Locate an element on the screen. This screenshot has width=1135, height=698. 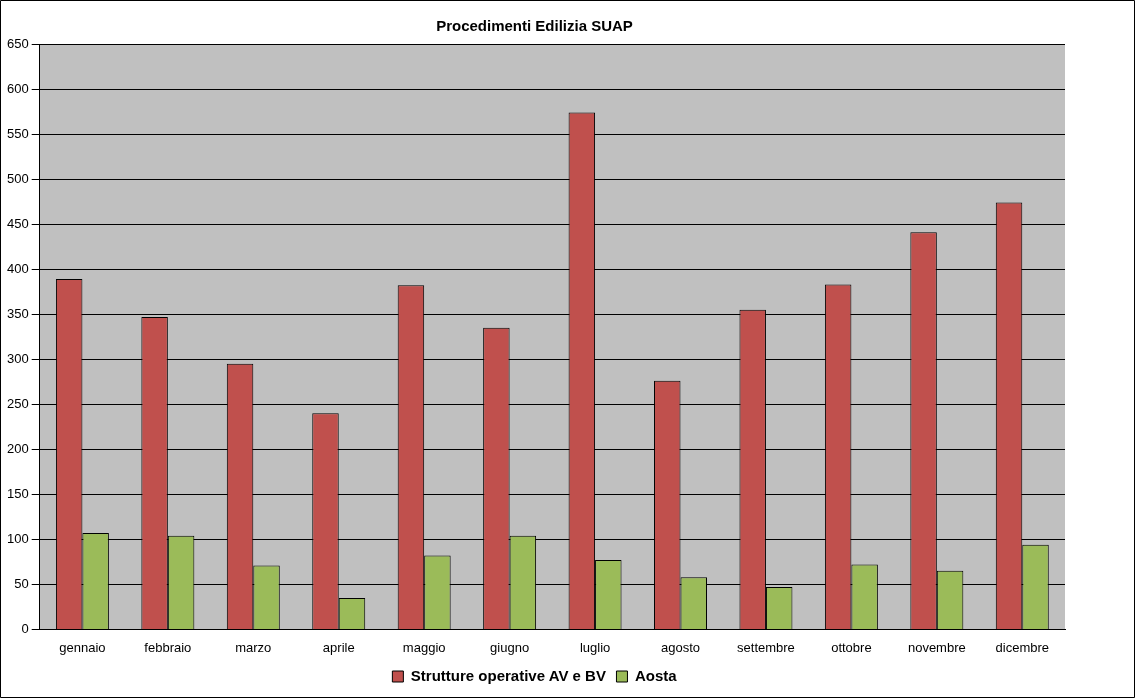
y-tick-label: 50 is located at coordinates (21, 583).